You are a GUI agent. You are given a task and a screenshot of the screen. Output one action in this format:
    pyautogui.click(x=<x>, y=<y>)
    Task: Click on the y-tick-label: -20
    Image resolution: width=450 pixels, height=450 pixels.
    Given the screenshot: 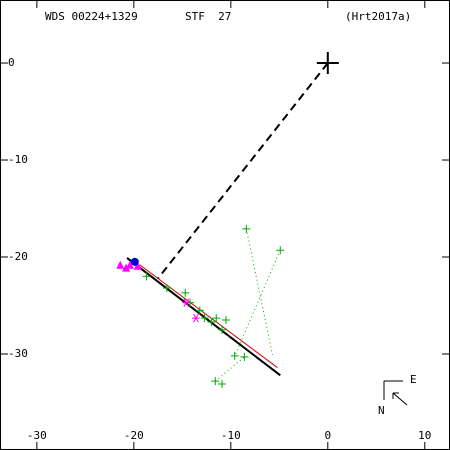 What is the action you would take?
    pyautogui.click(x=18, y=256)
    